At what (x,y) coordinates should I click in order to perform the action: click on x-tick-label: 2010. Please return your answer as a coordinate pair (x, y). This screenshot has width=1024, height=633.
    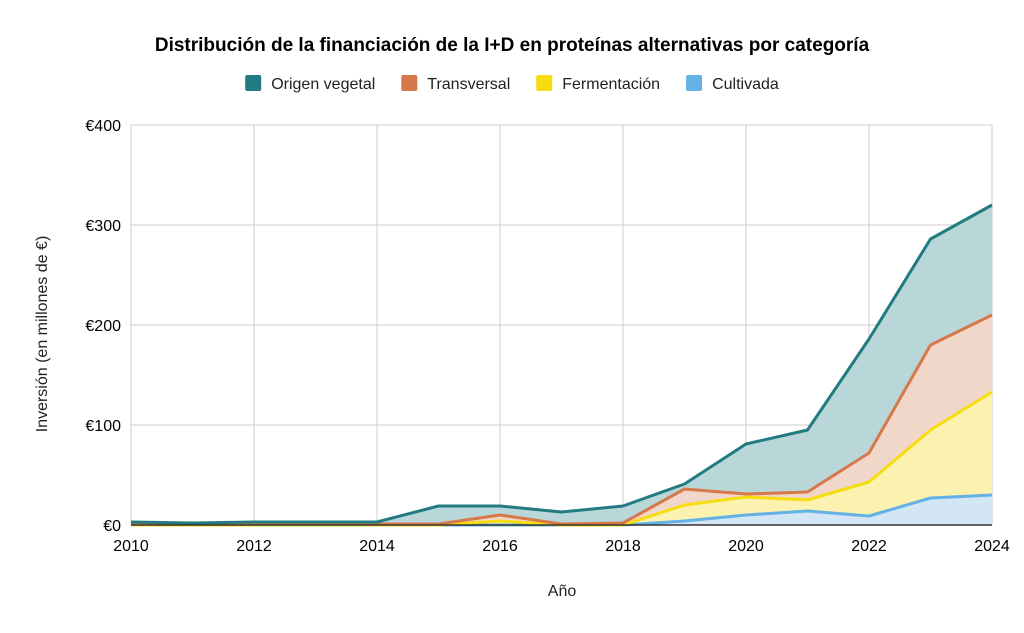
    Looking at the image, I should click on (131, 546).